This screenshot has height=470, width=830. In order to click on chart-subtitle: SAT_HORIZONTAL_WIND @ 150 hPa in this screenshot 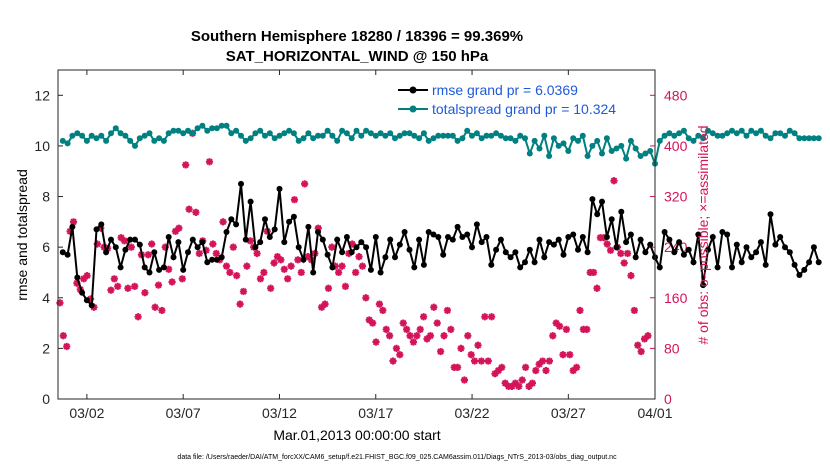, I will do `click(357, 56)`.